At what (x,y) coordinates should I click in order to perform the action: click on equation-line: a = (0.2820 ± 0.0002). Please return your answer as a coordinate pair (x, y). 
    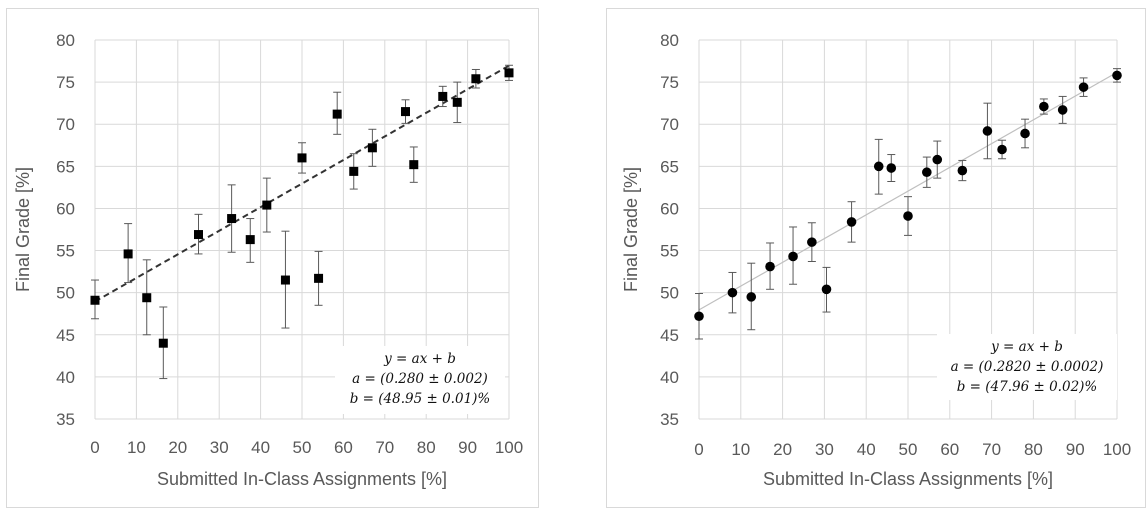
    Looking at the image, I should click on (1027, 367).